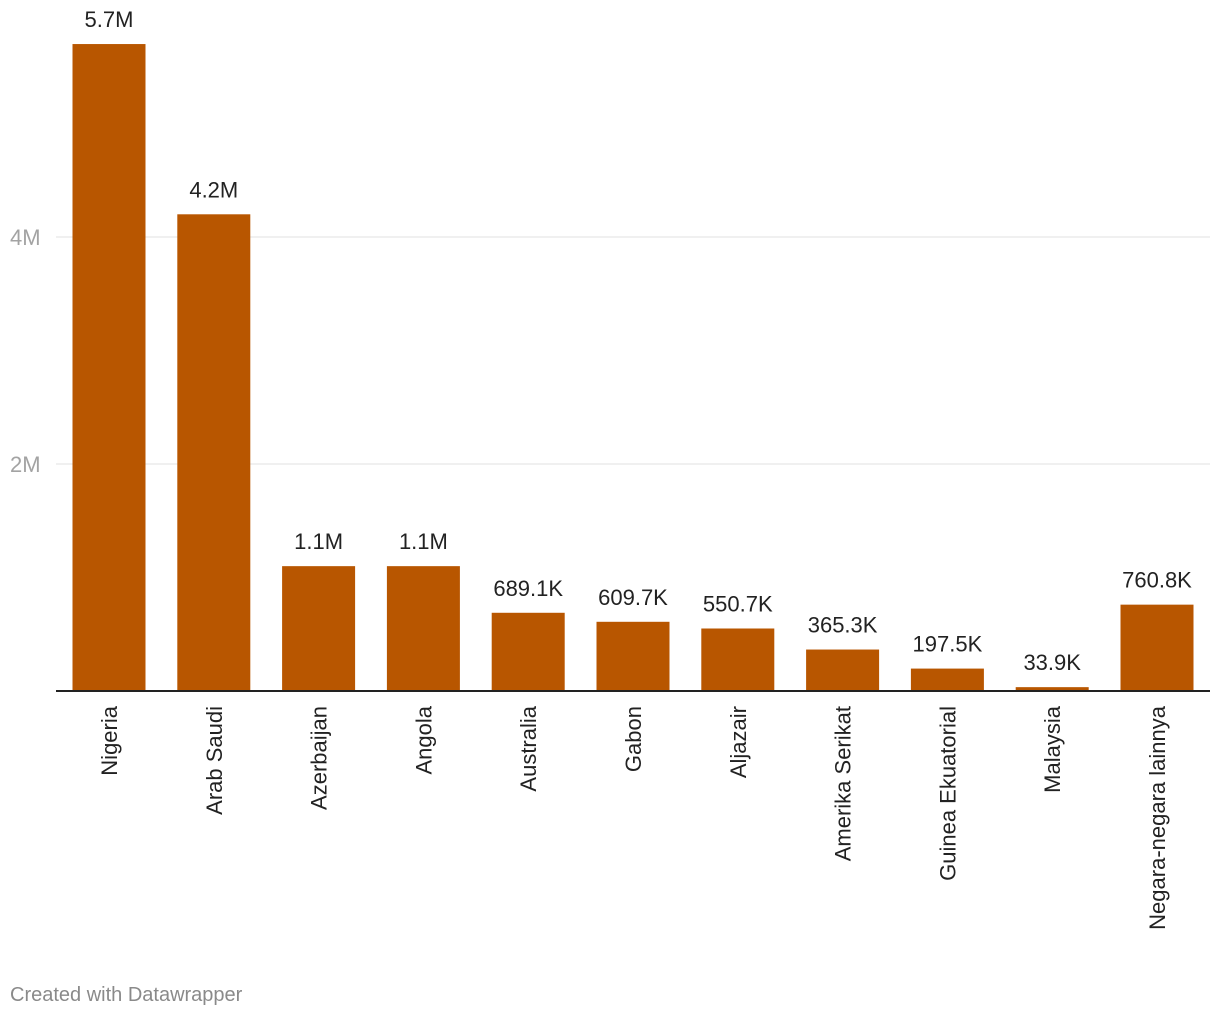  I want to click on category-label-malaysia: Malaysia, so click(1052, 749).